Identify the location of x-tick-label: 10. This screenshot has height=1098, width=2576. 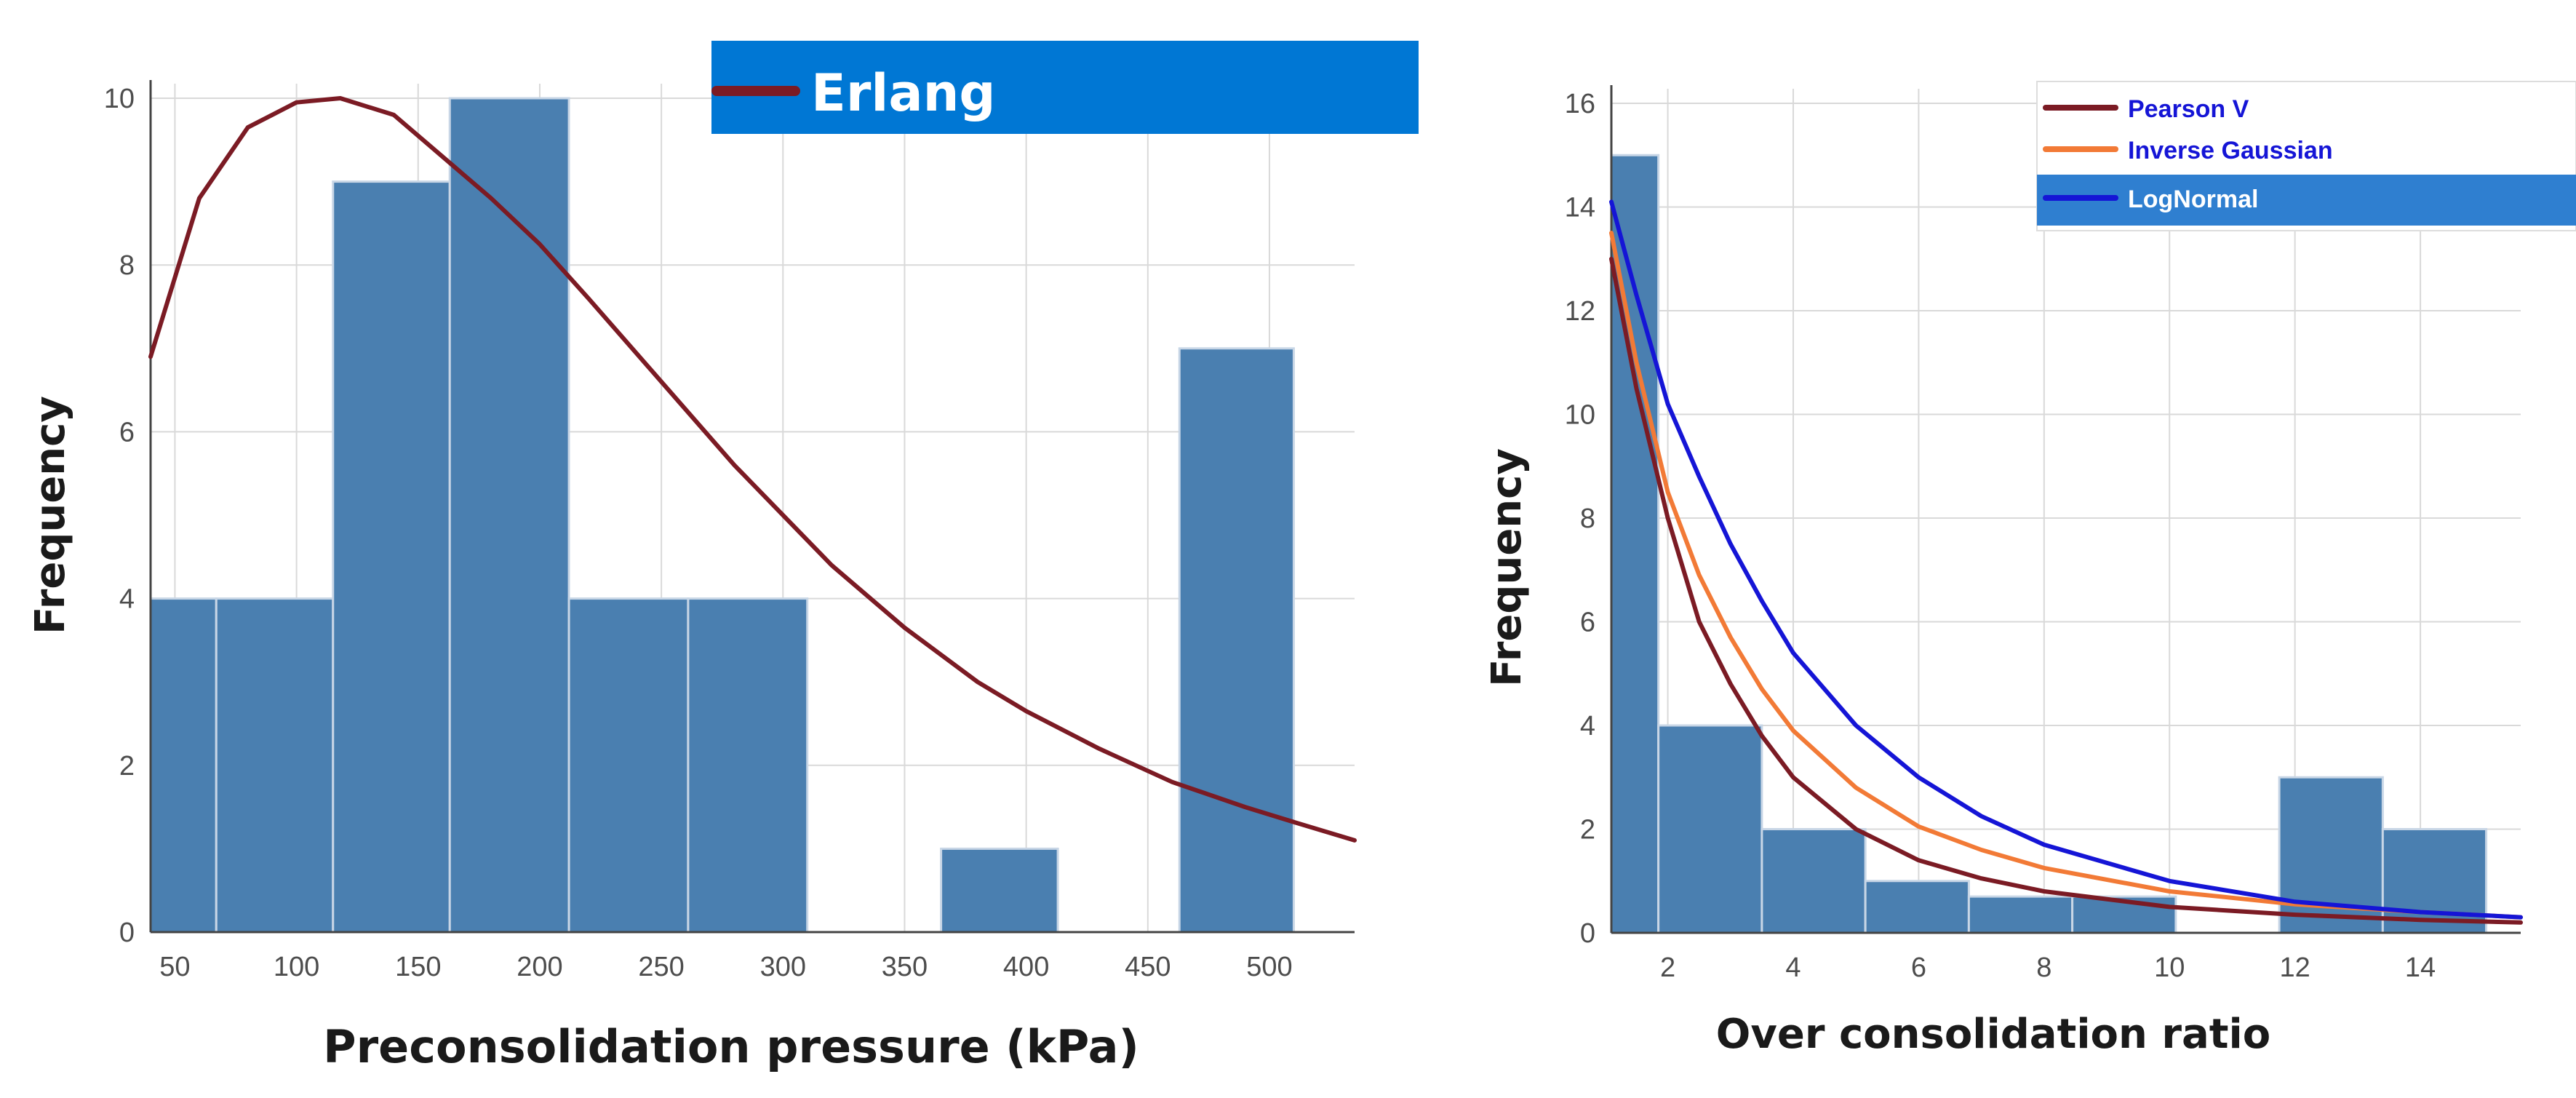
(2169, 967).